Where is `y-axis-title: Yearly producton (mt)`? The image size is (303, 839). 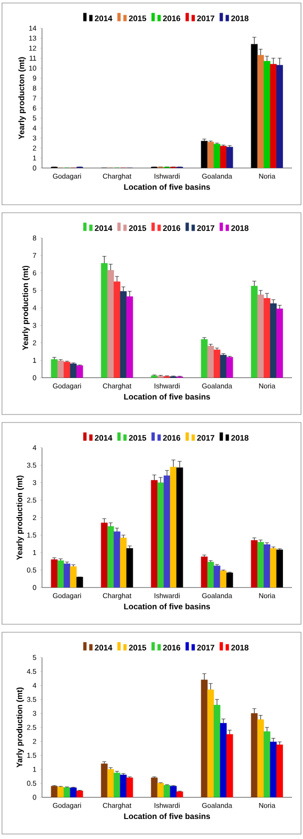 y-axis-title: Yearly producton (mt) is located at coordinates (22, 98).